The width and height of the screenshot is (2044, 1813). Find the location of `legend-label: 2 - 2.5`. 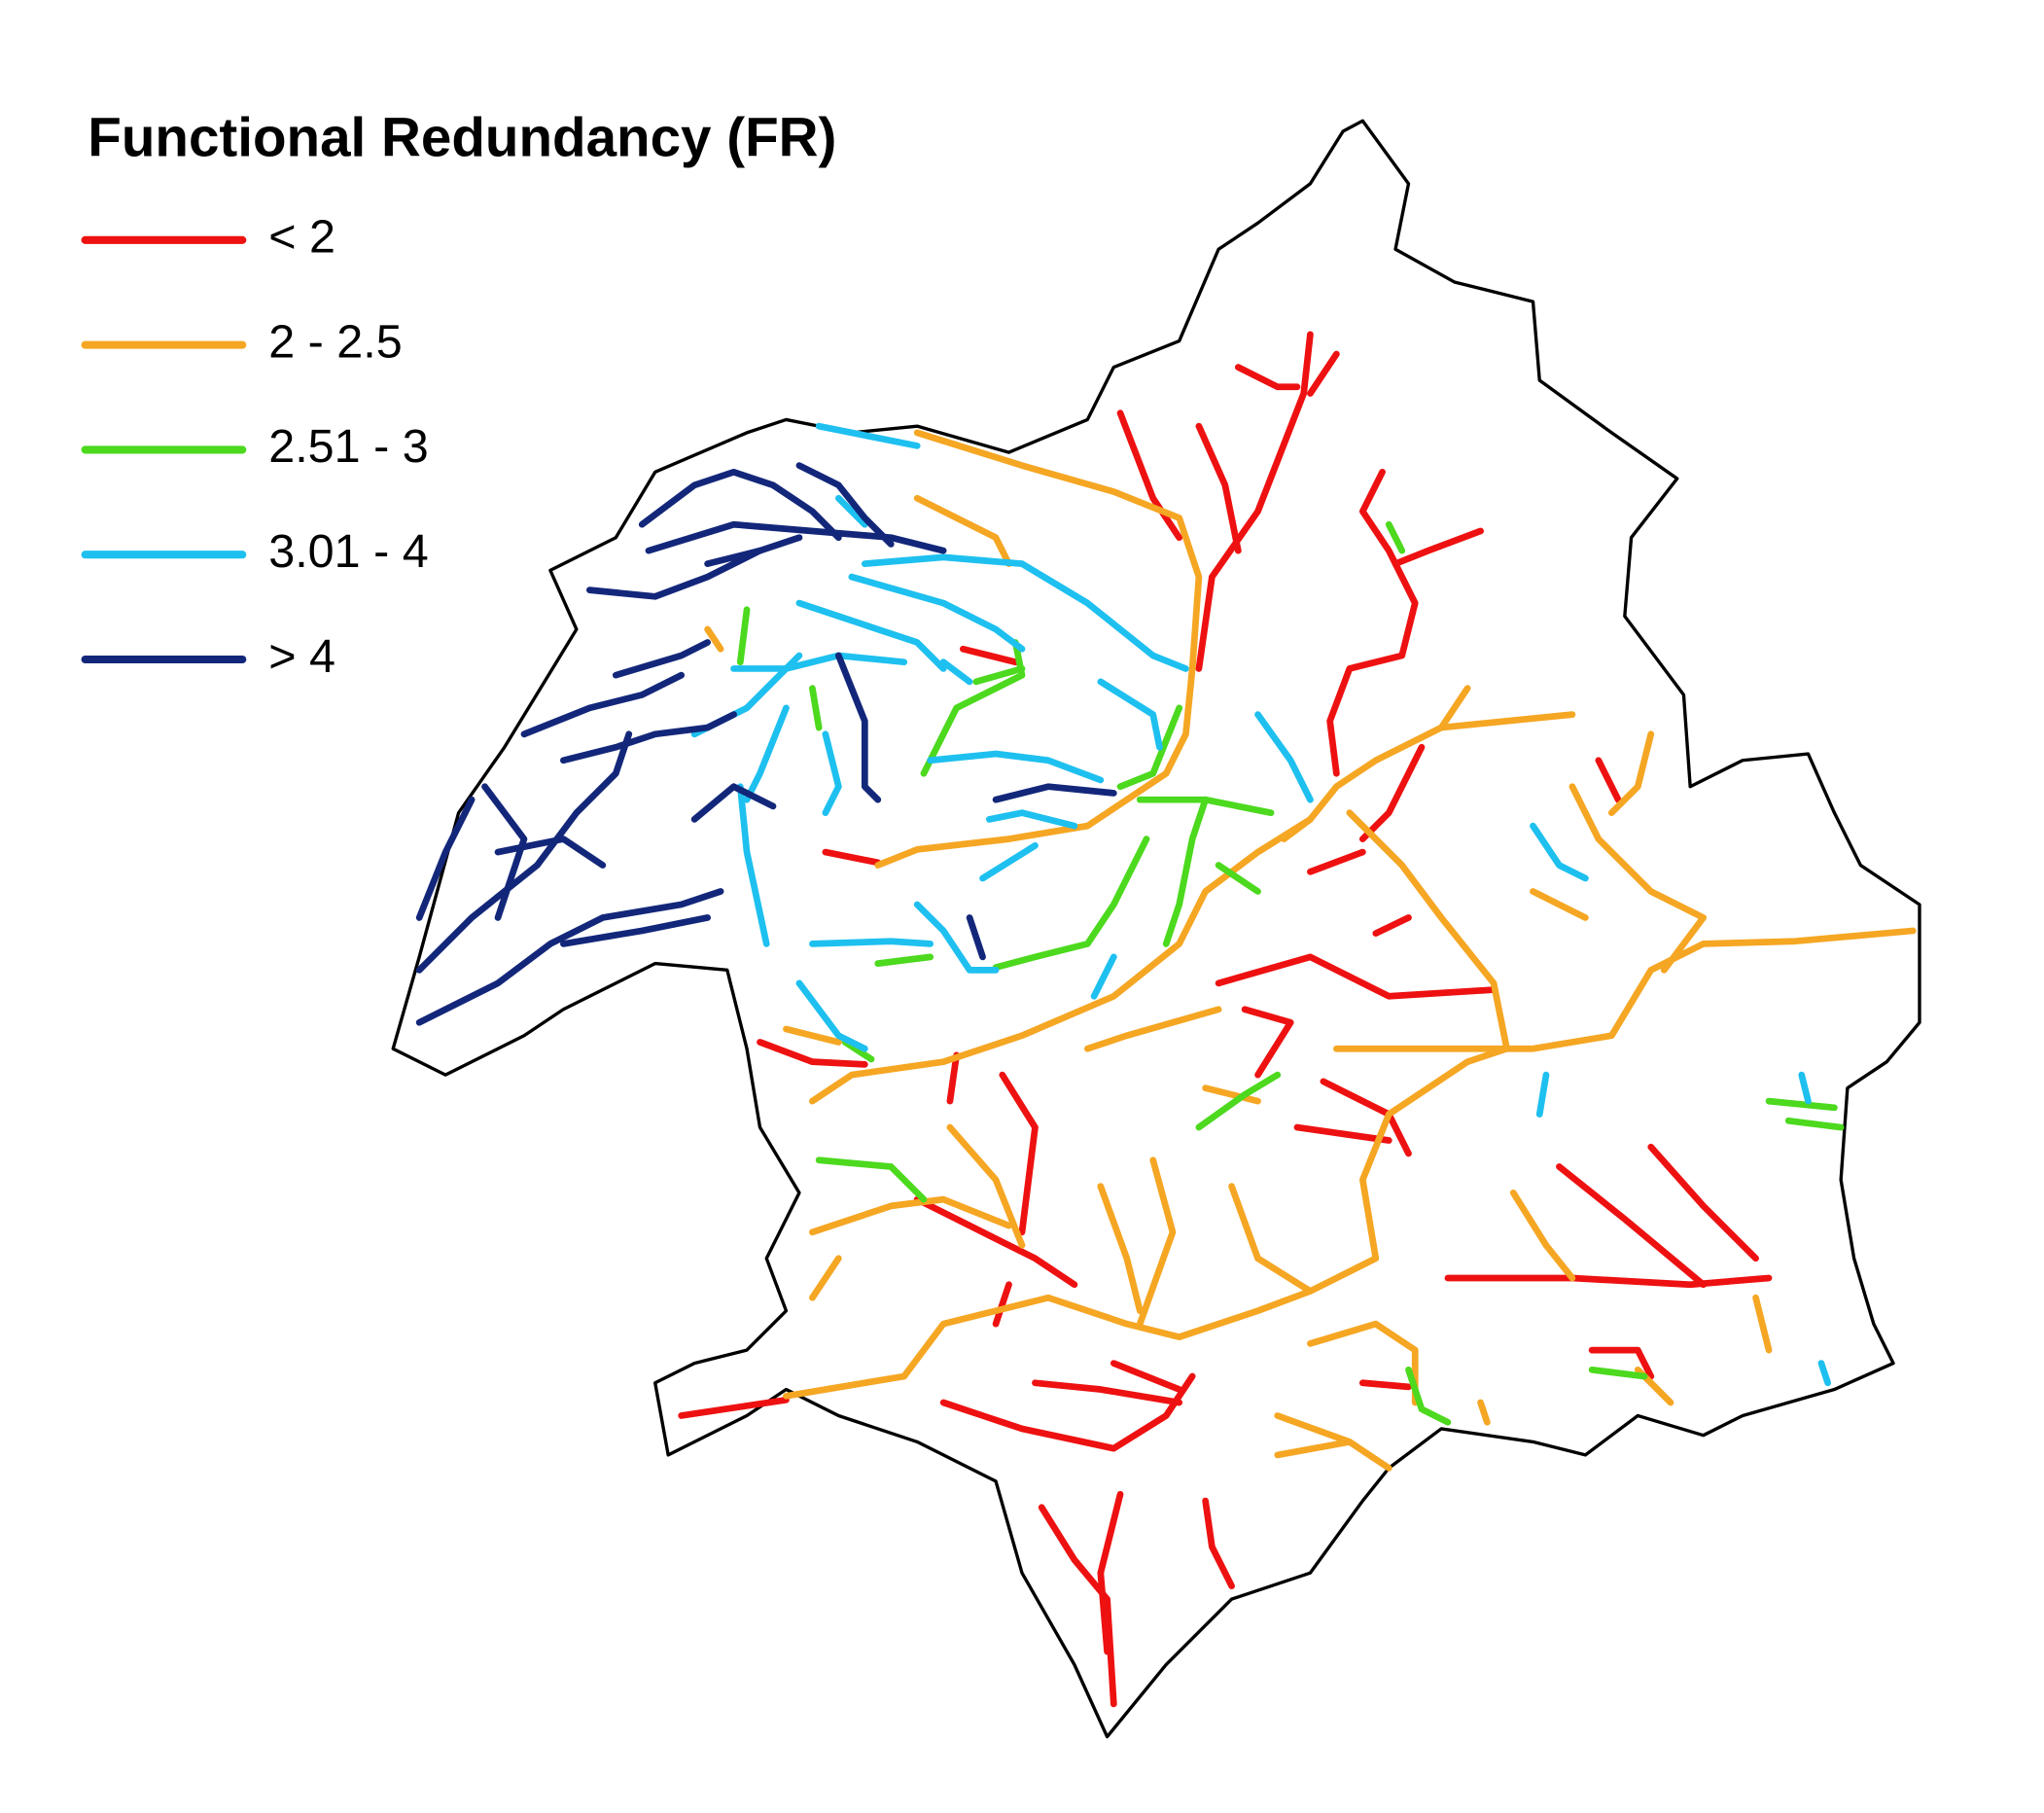

legend-label: 2 - 2.5 is located at coordinates (335, 341).